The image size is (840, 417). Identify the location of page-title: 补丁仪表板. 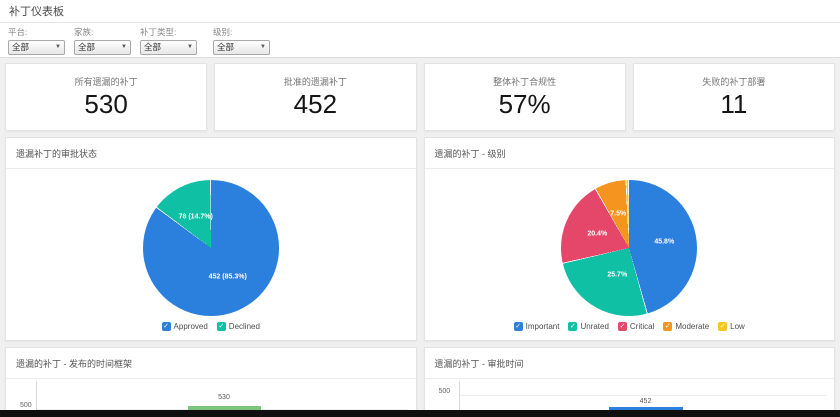
(36, 12).